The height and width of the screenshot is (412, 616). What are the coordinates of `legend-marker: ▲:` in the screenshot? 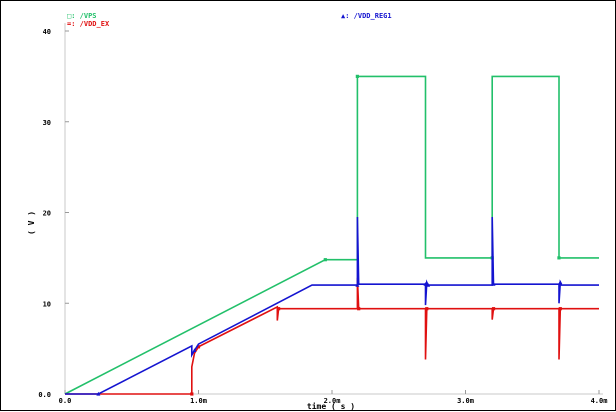 It's located at (347, 16).